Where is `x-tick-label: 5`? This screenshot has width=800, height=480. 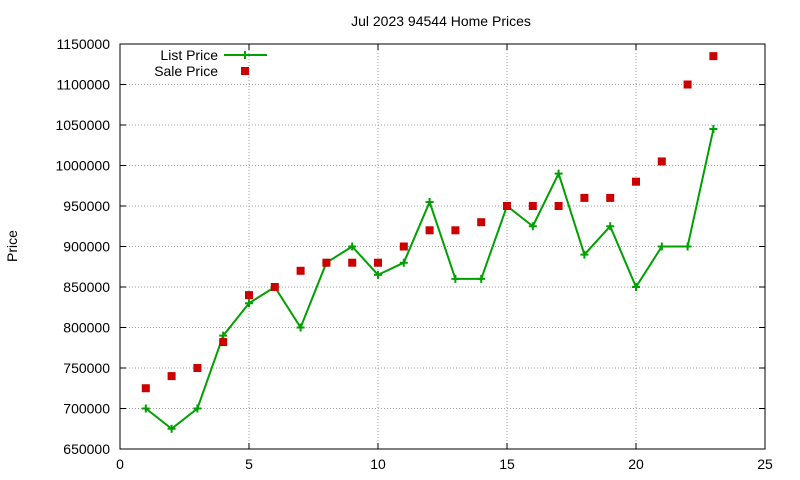 x-tick-label: 5 is located at coordinates (249, 464).